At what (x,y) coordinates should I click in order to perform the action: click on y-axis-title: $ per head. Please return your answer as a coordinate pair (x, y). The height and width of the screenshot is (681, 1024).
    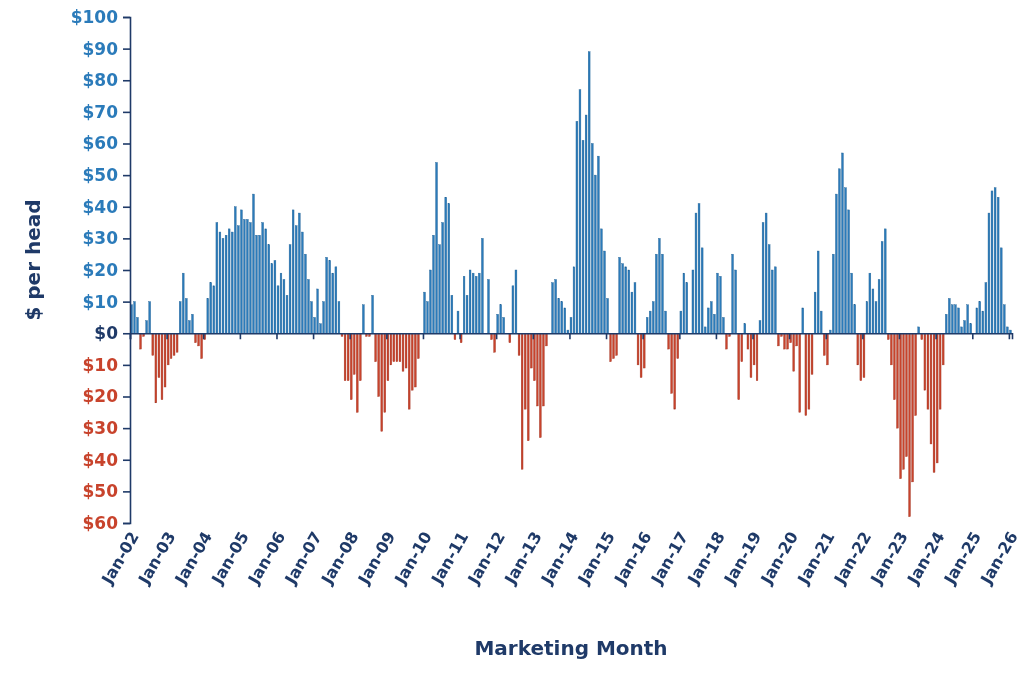
    Looking at the image, I should click on (33, 260).